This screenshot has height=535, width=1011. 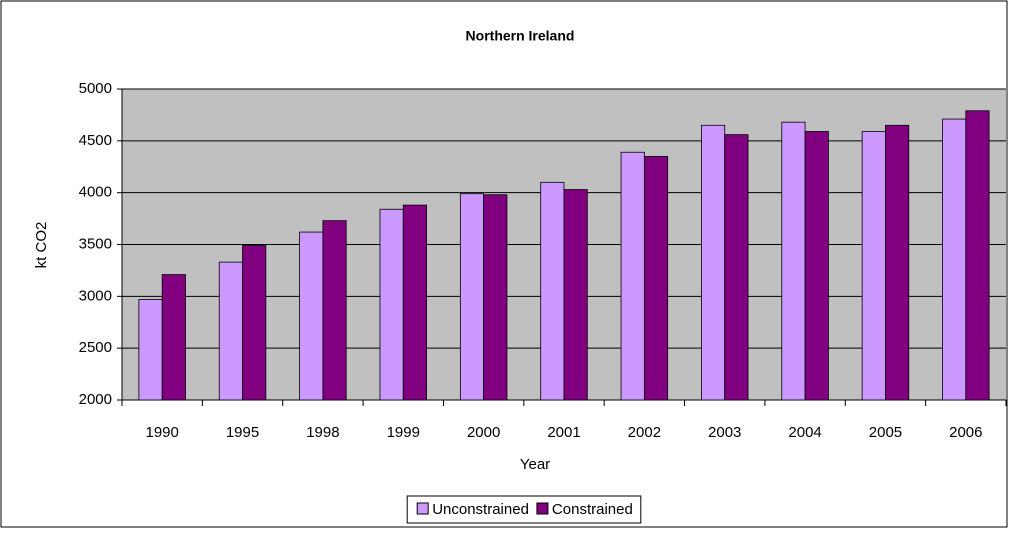 I want to click on x-tick-label: 1990, so click(x=161, y=432).